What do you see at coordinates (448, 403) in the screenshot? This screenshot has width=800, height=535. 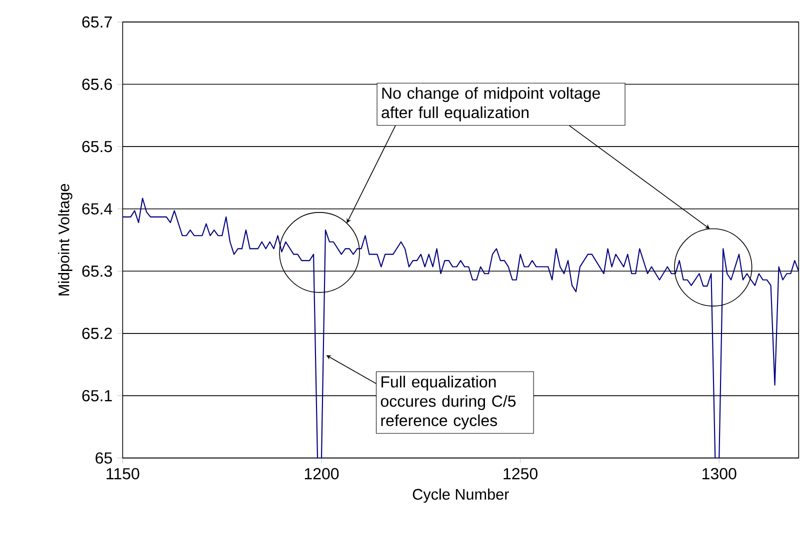 I see `annotation: Full equalization occures during C/5 reference cycles` at bounding box center [448, 403].